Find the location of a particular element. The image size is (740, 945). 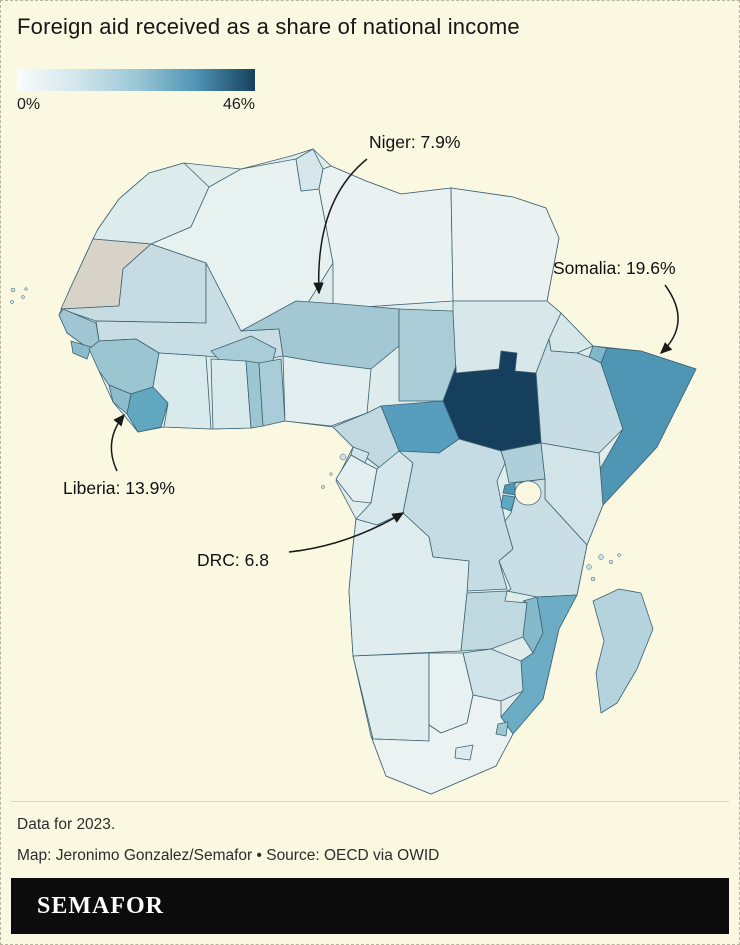

country-tanzania is located at coordinates (543, 538).